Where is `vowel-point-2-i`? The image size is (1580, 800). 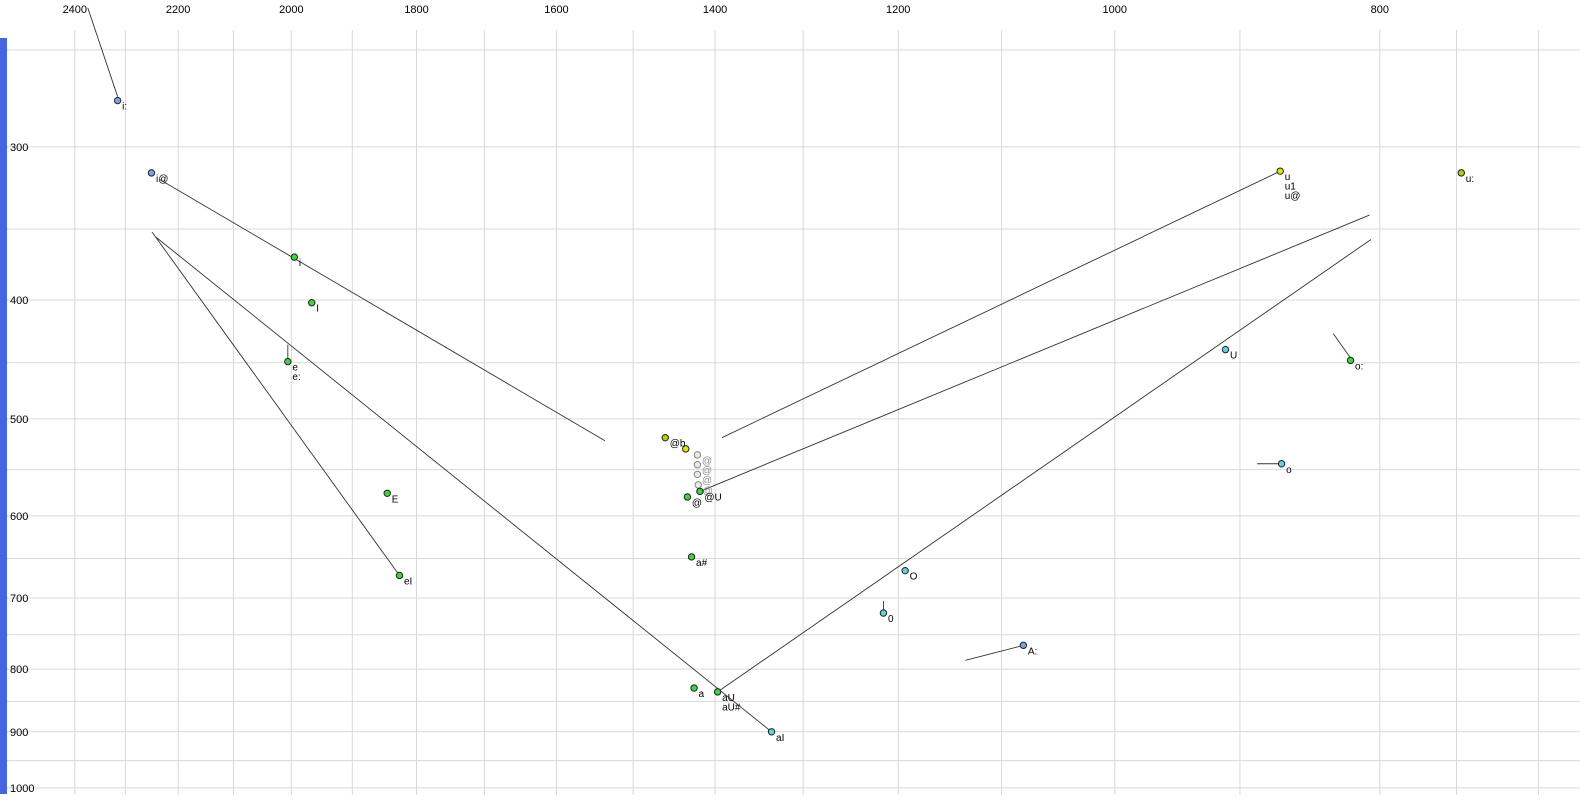 vowel-point-2-i is located at coordinates (294, 257).